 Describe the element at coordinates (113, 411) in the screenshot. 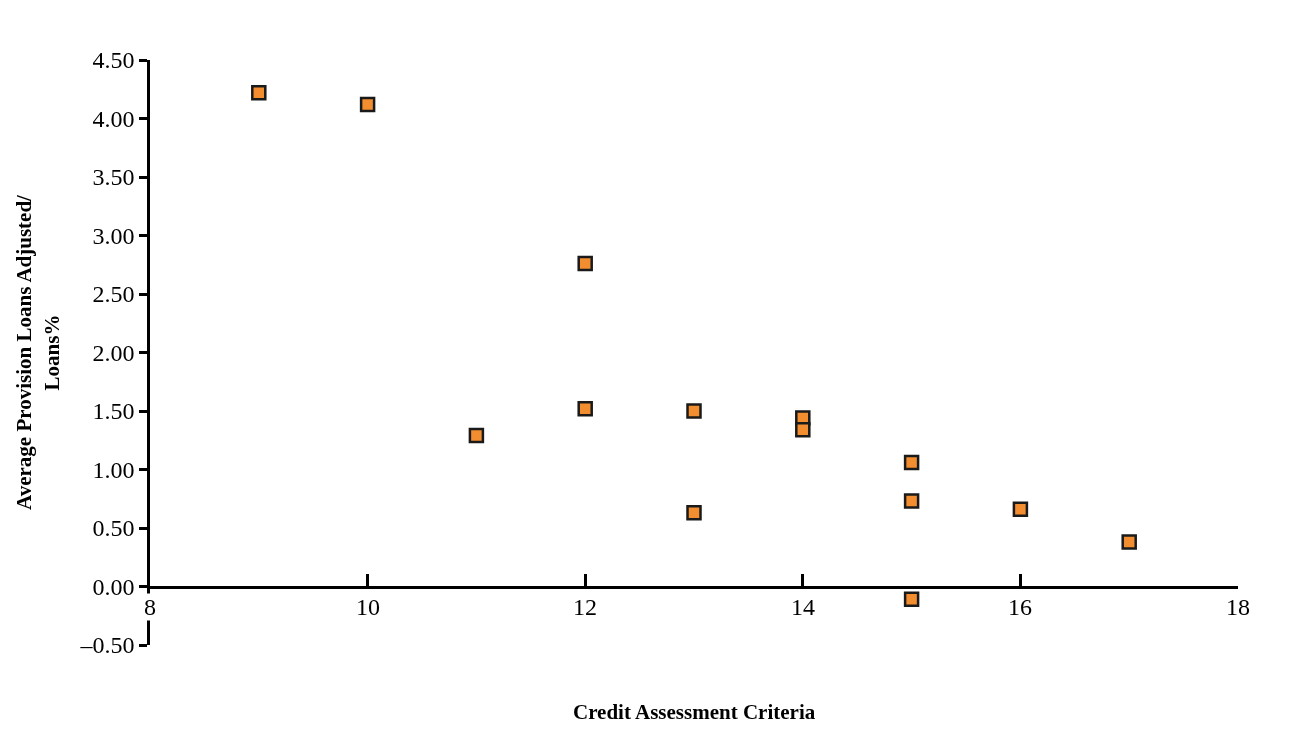

I see `y-tick-label: 1.50` at that location.